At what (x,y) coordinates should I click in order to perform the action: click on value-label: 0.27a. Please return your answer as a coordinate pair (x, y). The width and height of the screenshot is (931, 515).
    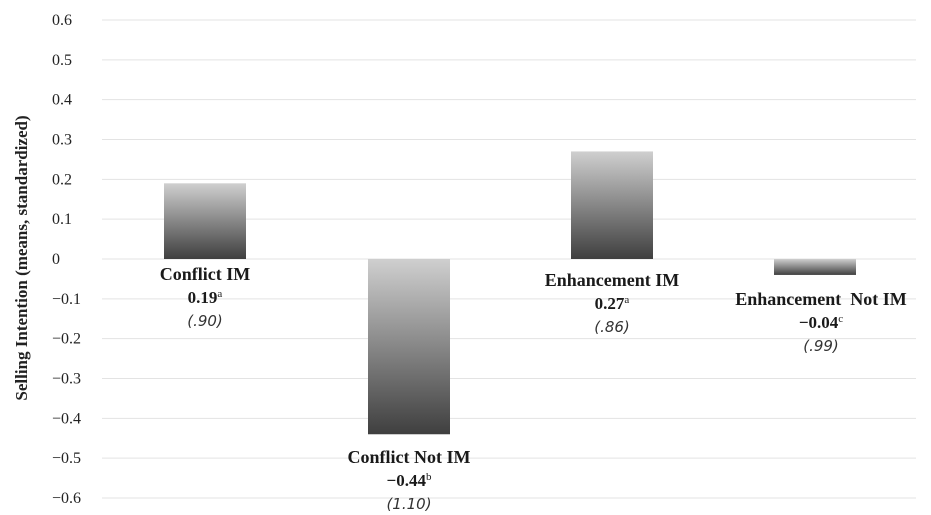
    Looking at the image, I should click on (612, 303).